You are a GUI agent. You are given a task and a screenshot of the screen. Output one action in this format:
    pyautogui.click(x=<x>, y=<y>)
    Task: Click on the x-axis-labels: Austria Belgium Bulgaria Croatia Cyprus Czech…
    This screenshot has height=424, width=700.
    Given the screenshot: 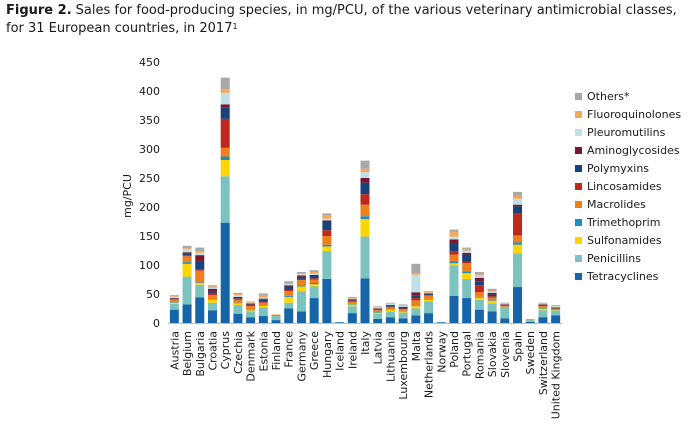 What is the action you would take?
    pyautogui.click(x=365, y=374)
    